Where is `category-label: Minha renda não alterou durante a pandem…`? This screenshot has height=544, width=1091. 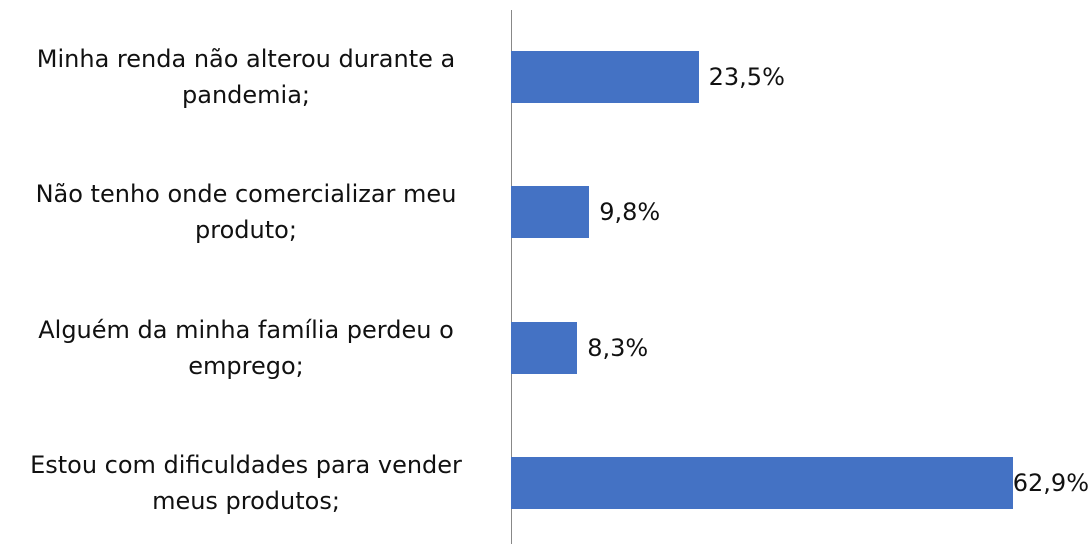
category-label: Minha renda não alterou durante a pandem… is located at coordinates (246, 76).